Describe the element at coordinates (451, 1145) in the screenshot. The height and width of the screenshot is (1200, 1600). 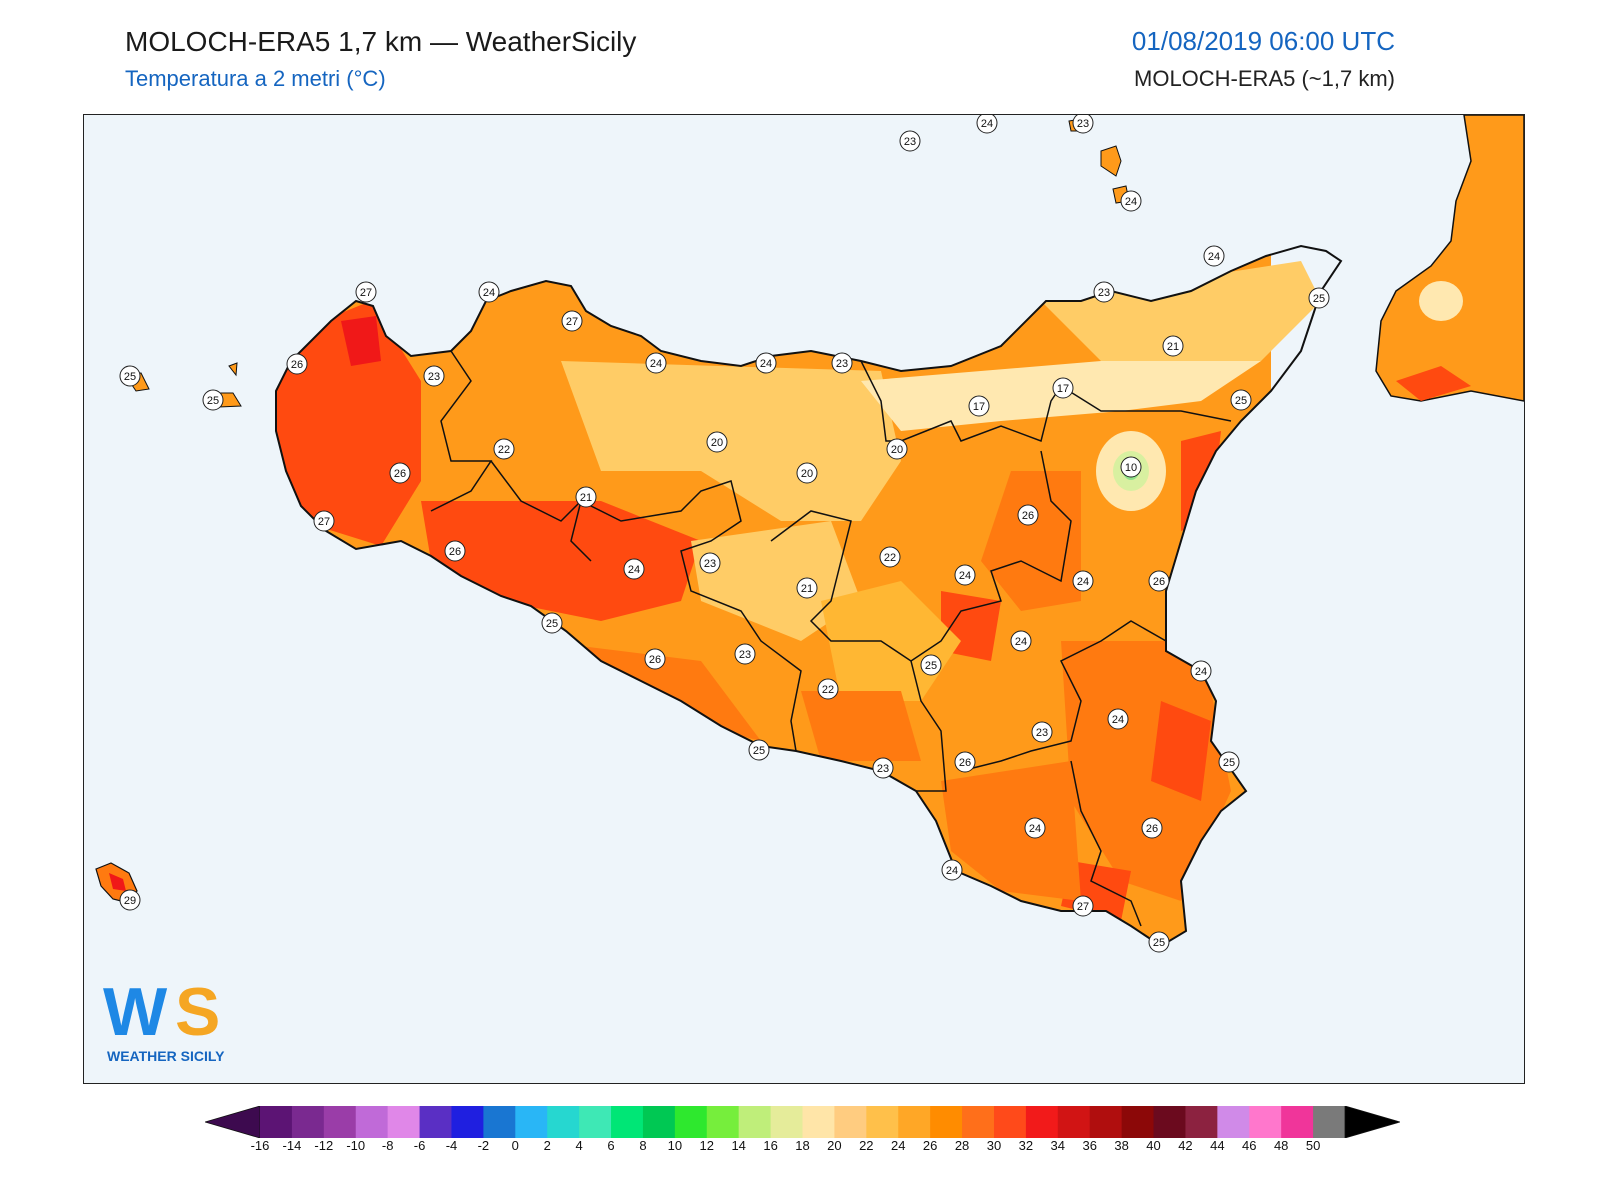
I see `colorbar-tick-label: -4` at that location.